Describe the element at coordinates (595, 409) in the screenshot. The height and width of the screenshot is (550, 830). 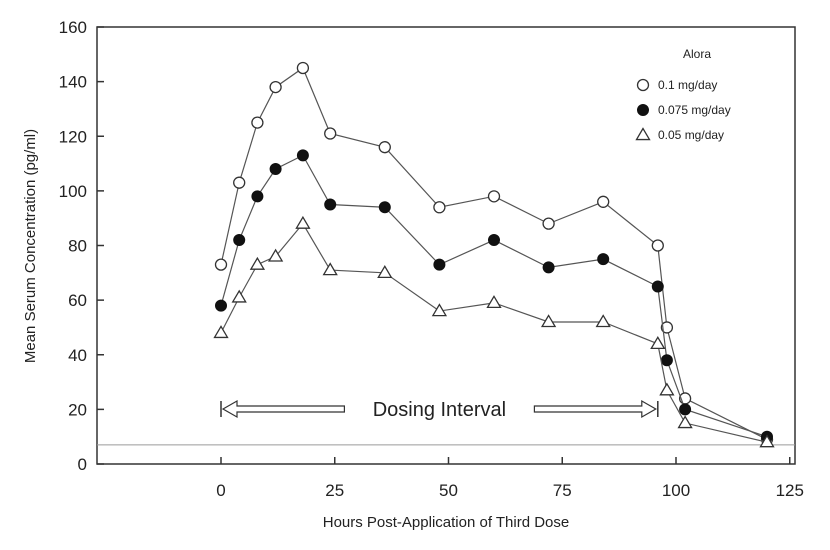
I see `right-arrow-icon` at that location.